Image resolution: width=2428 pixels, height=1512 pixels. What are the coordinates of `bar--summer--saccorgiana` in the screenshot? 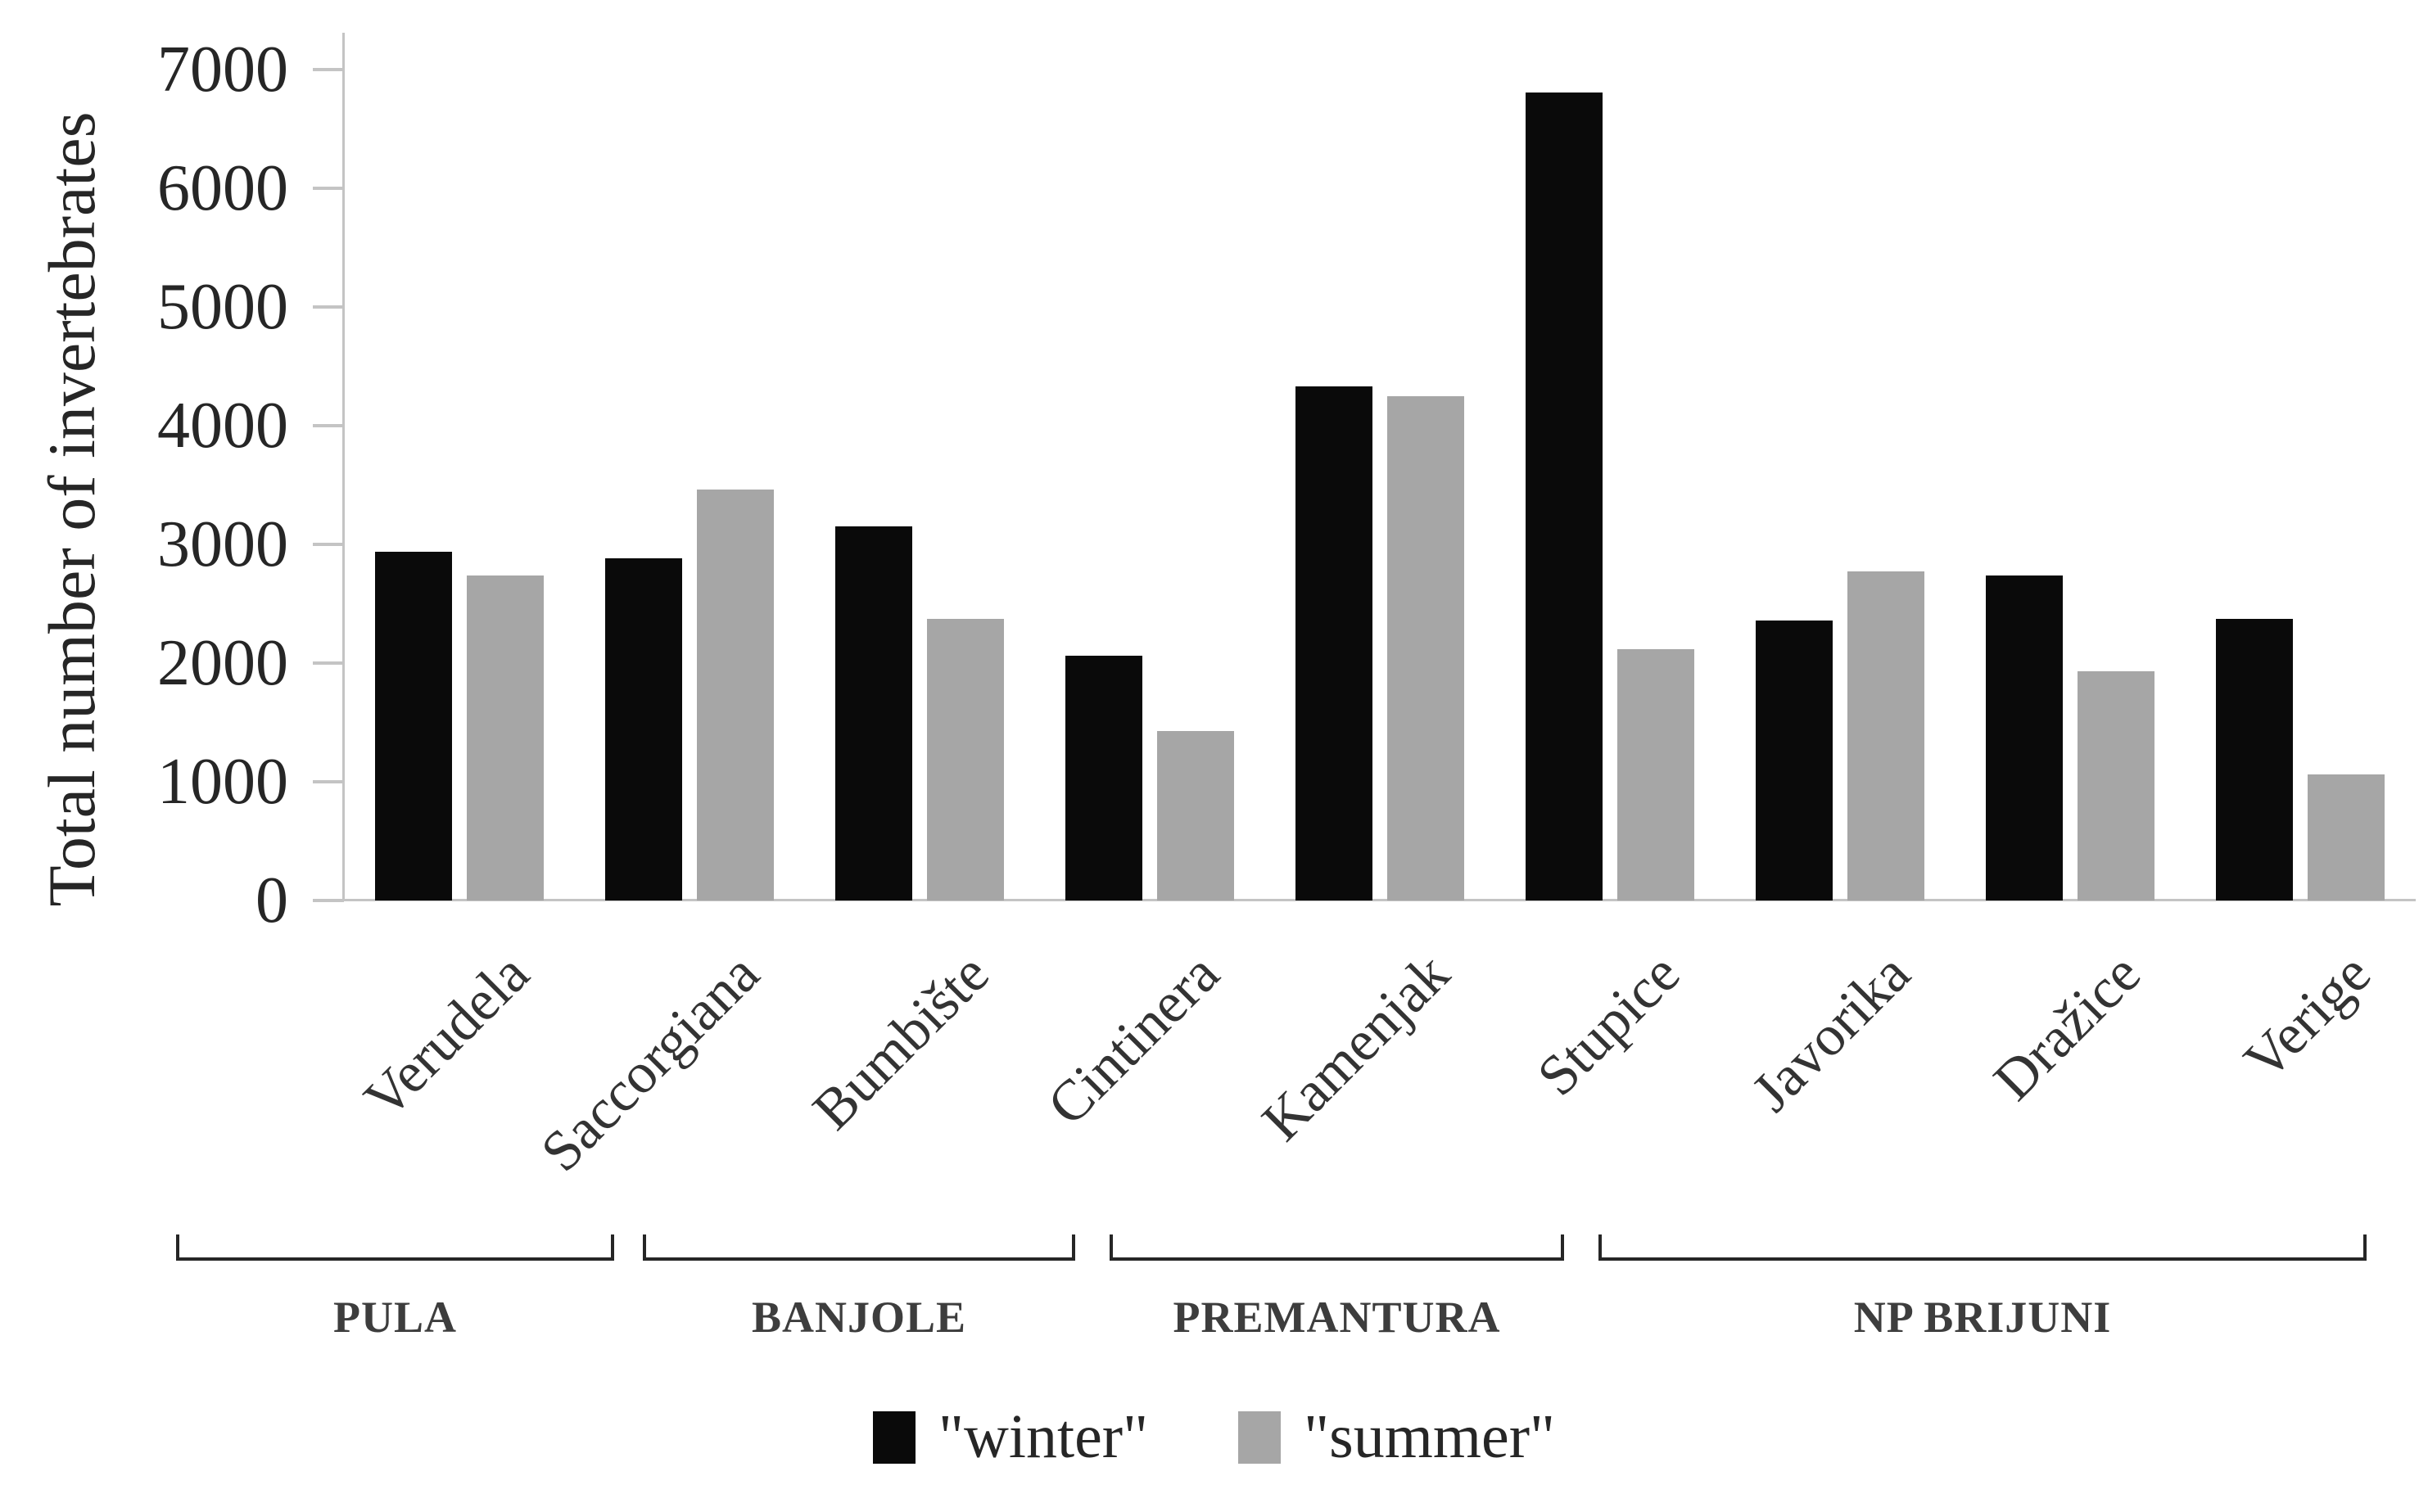 It's located at (735, 695).